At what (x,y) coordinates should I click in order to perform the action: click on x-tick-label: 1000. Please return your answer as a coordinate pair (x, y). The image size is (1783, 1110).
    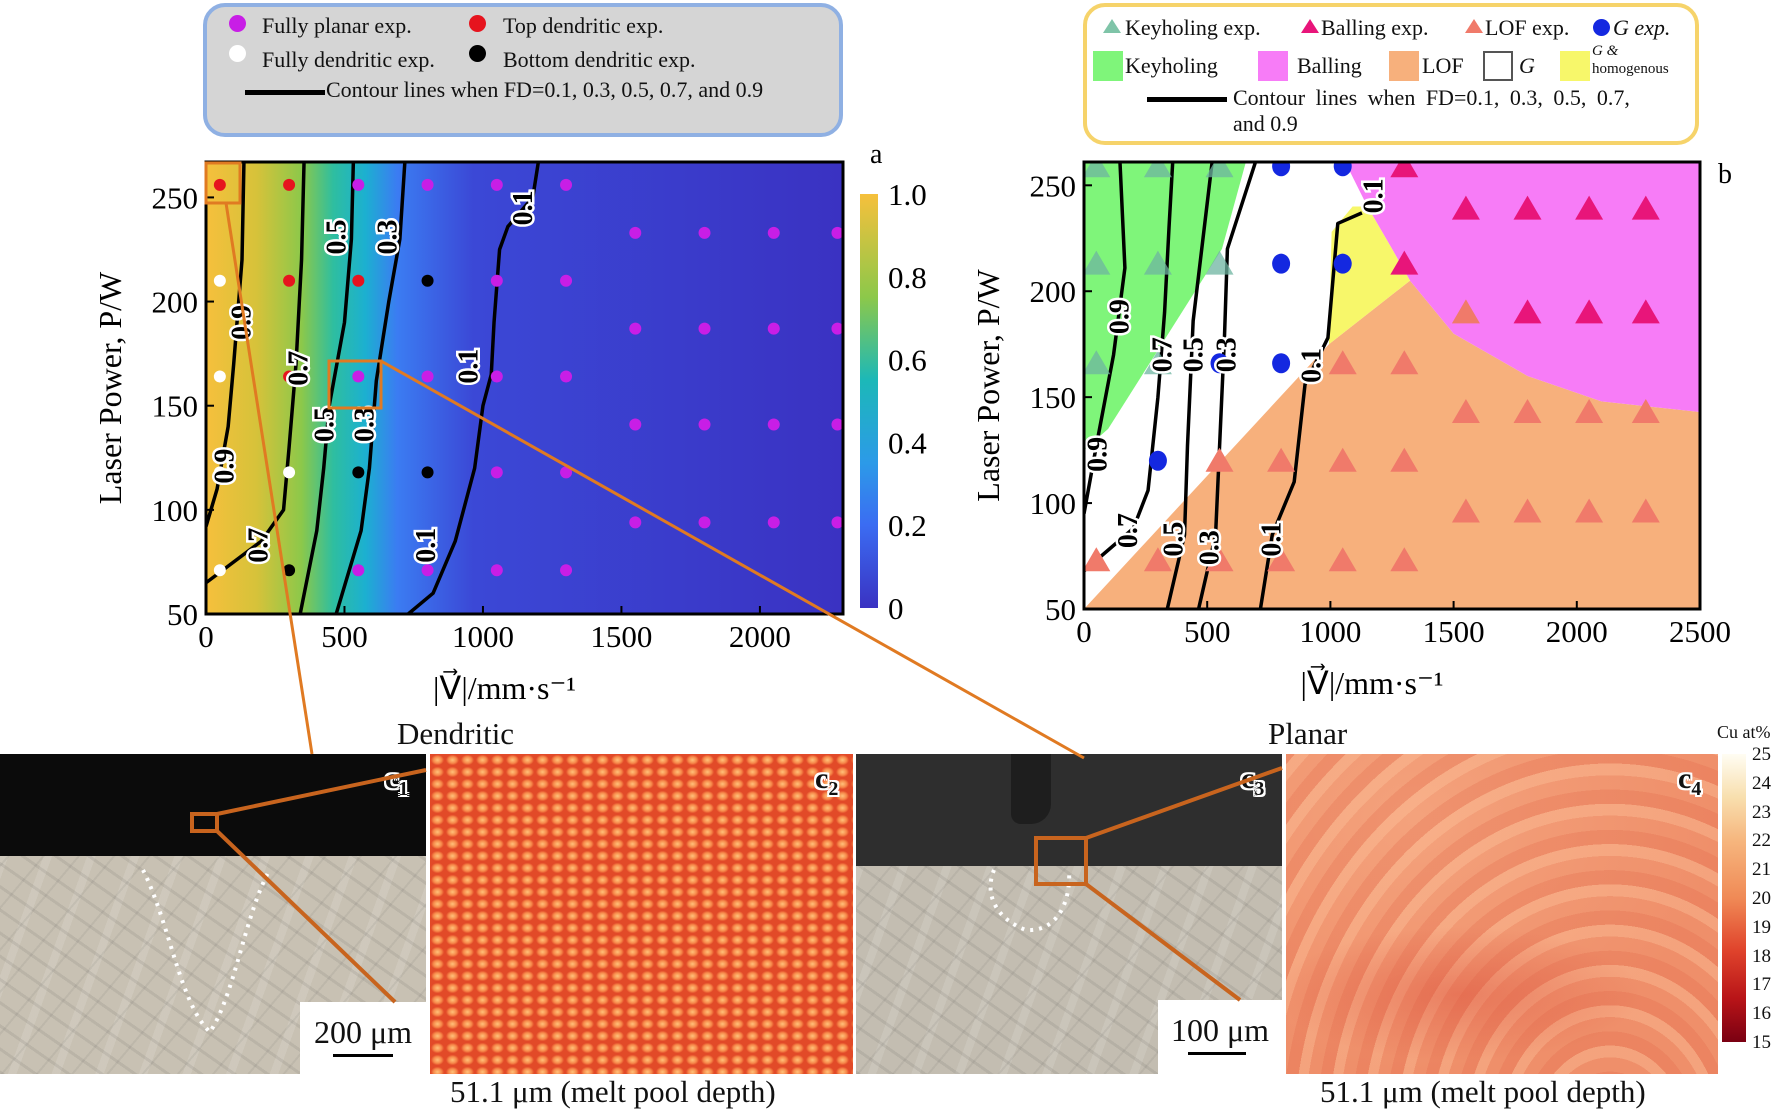
    Looking at the image, I should click on (483, 636).